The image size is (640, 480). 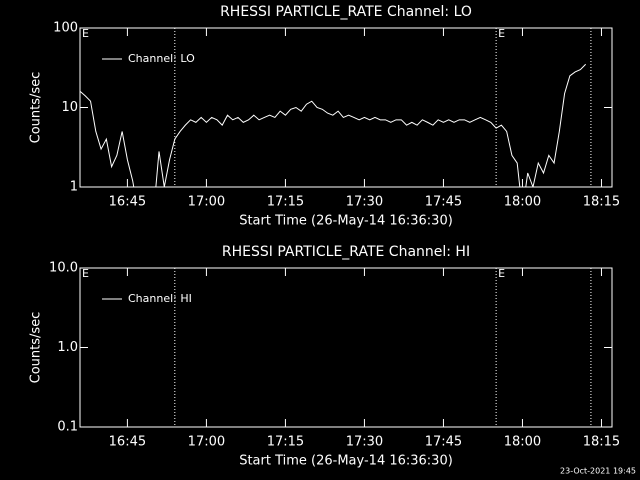 I want to click on y-tick-label: 10, so click(x=69, y=107).